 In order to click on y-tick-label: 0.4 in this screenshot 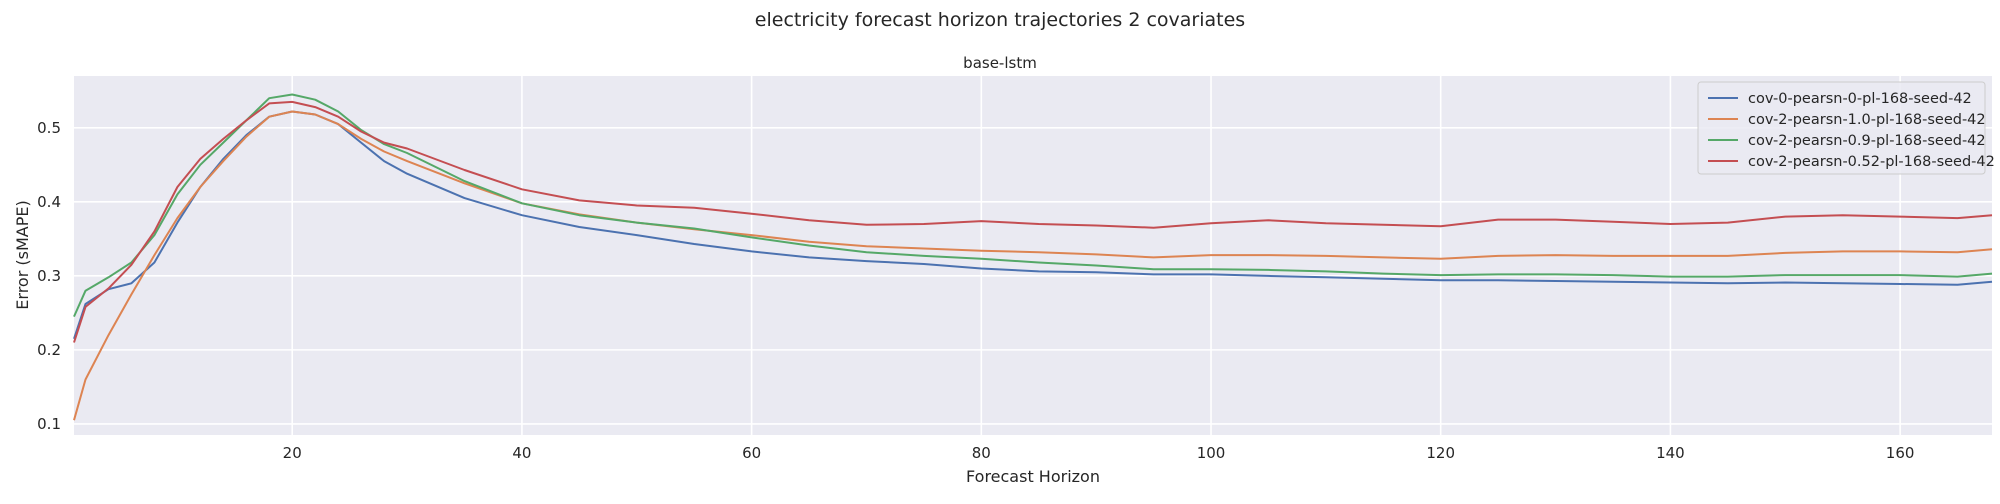, I will do `click(49, 202)`.